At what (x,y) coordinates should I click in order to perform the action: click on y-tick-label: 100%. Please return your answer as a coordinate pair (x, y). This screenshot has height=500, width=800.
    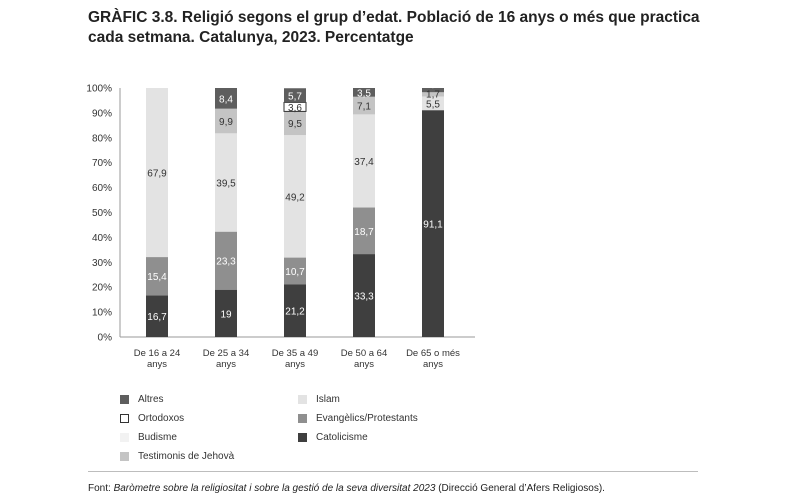
    Looking at the image, I should click on (99, 89).